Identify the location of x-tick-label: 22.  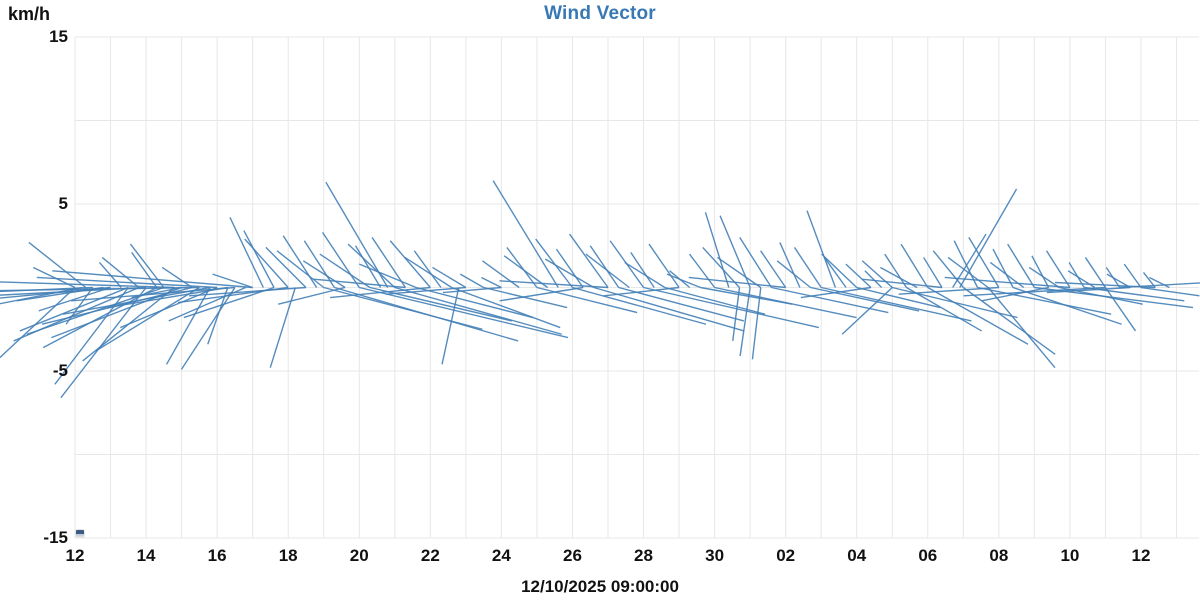
(430, 555).